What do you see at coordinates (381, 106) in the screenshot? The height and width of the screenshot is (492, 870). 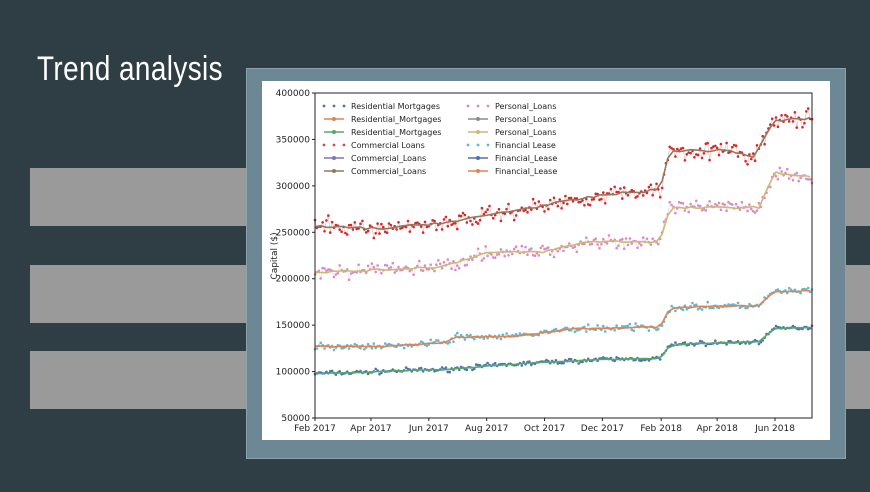 I see `legend-entry: Residential Mortgages` at bounding box center [381, 106].